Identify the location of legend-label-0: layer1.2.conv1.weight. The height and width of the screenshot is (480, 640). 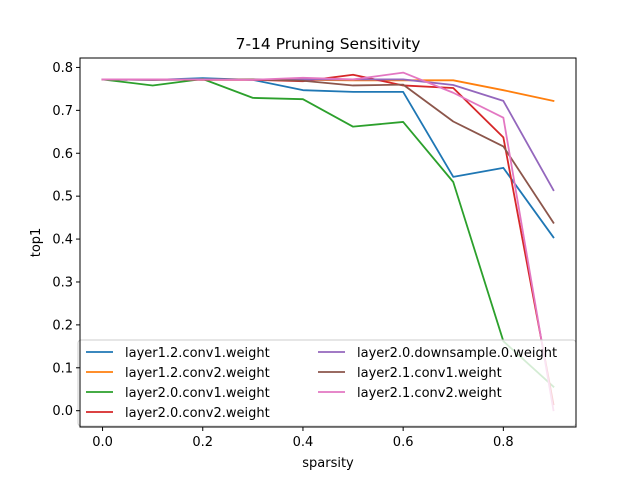
(197, 353).